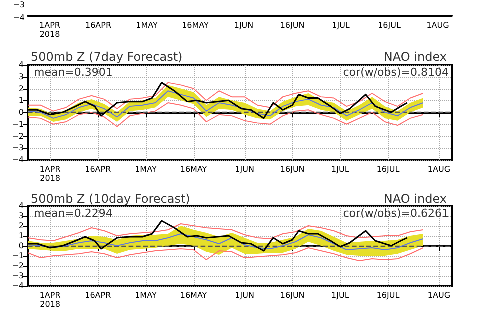 The width and height of the screenshot is (480, 320). I want to click on annotation: cor(w/obs)=0.8104, so click(396, 72).